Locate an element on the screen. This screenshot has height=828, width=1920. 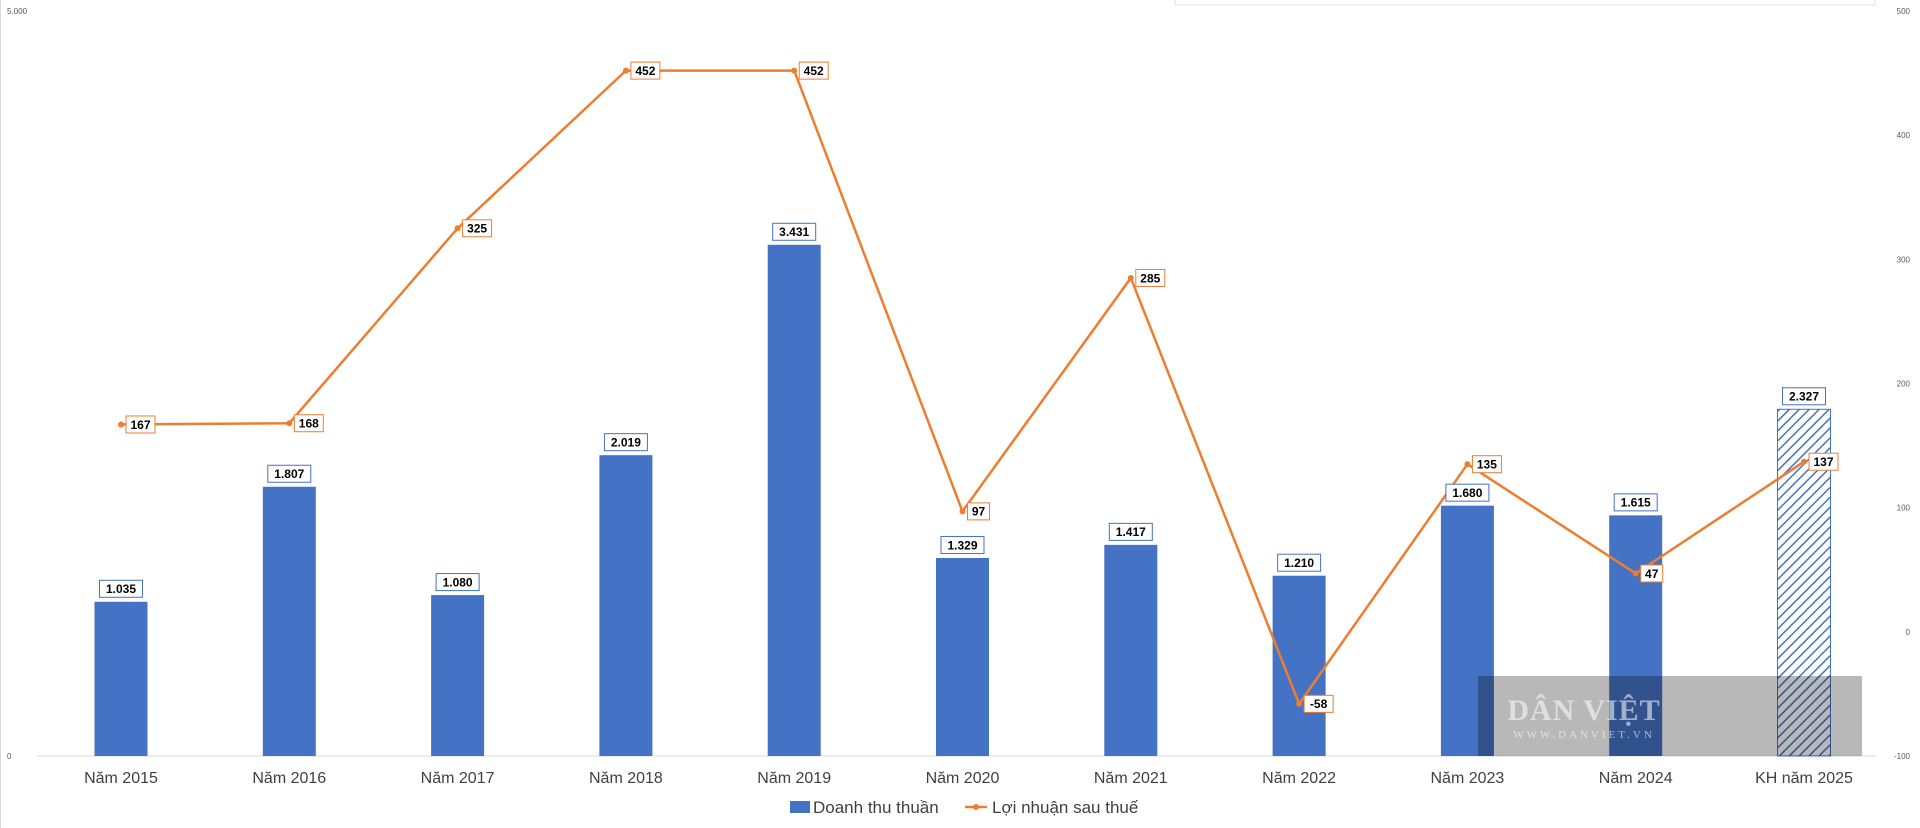
category-label: Năm 2020 is located at coordinates (963, 778).